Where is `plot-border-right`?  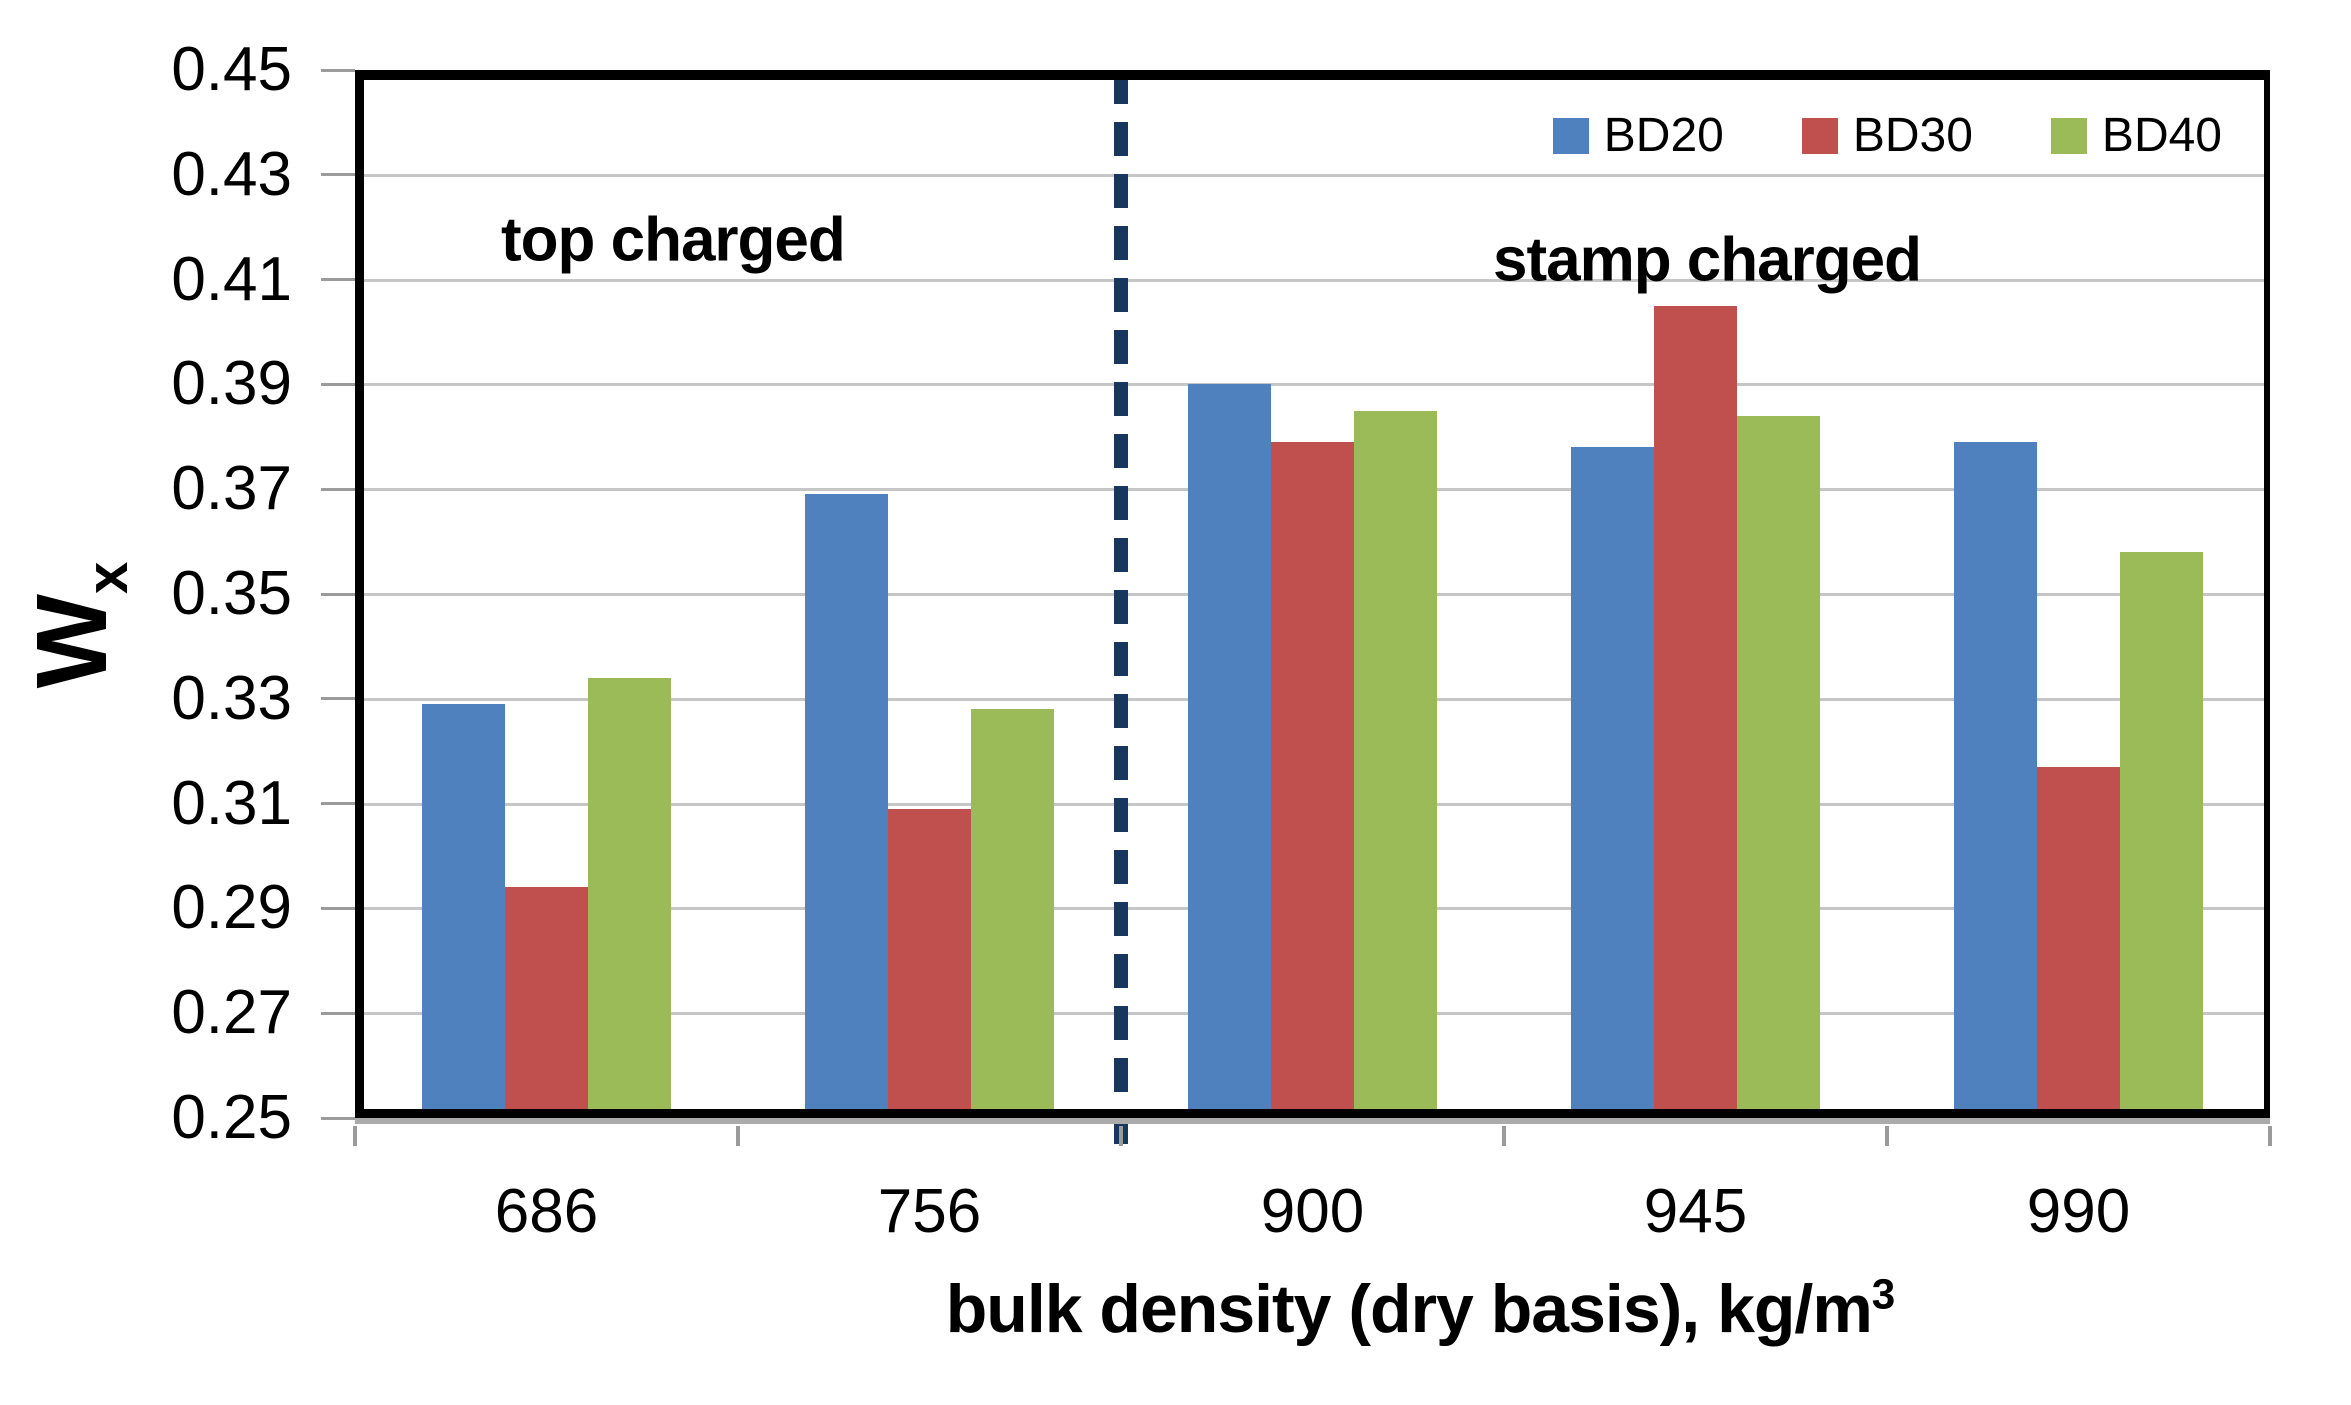
plot-border-right is located at coordinates (2267, 594).